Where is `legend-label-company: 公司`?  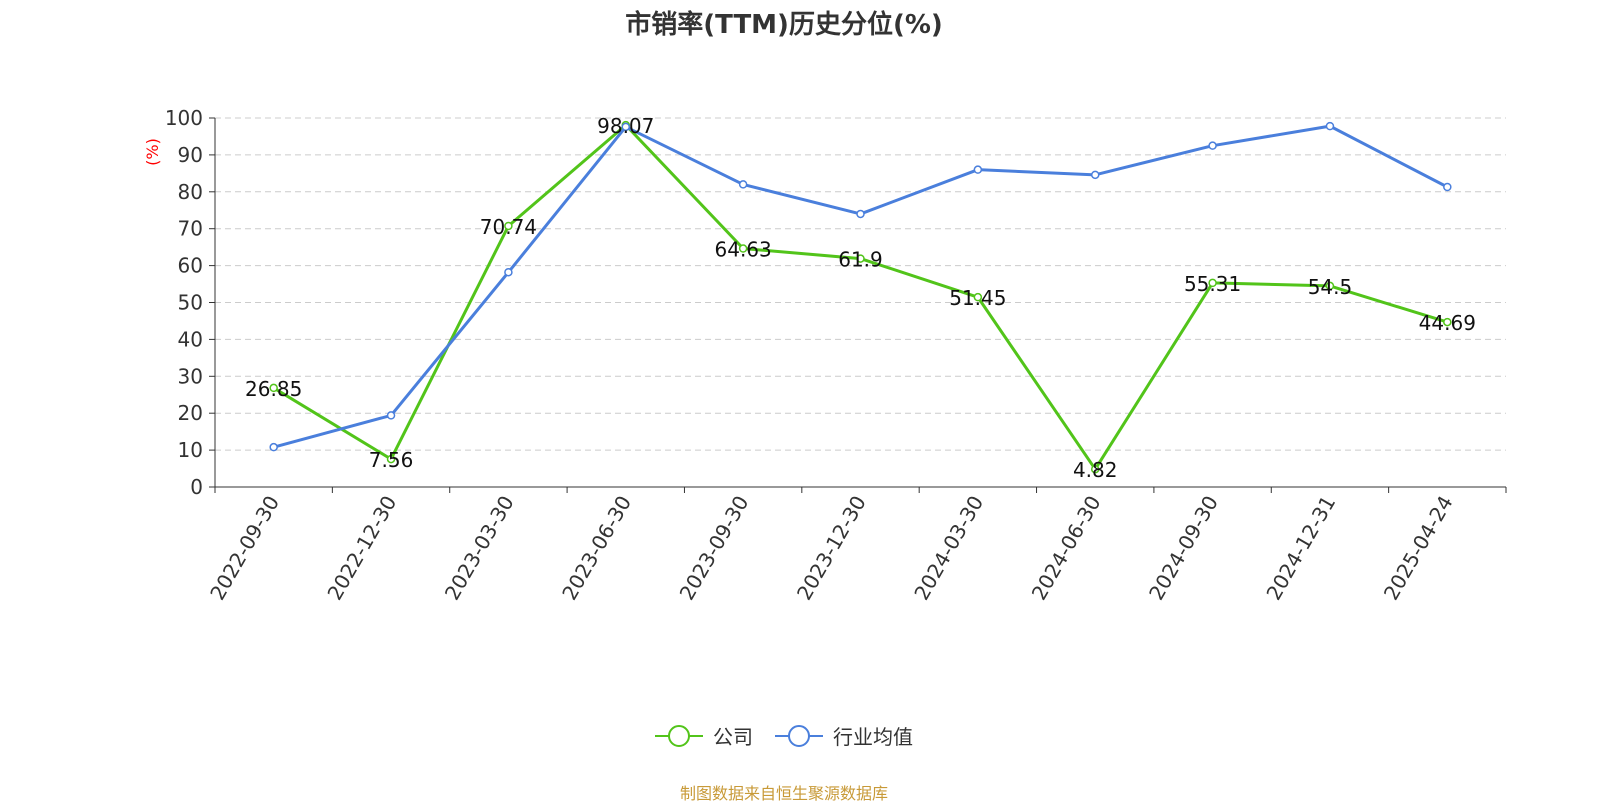 legend-label-company: 公司 is located at coordinates (733, 737).